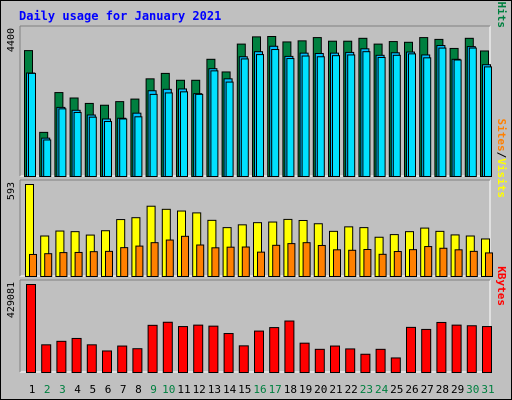 This screenshot has width=512, height=400. Describe the element at coordinates (11, 300) in the screenshot. I see `kbytes-max-label: 429081` at that location.